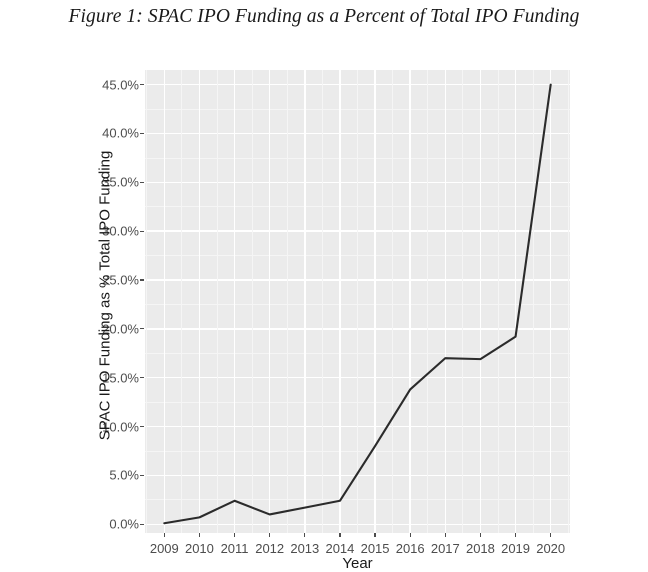 The image size is (648, 572). Describe the element at coordinates (120, 329) in the screenshot. I see `y-tick-label: 20.0%` at that location.